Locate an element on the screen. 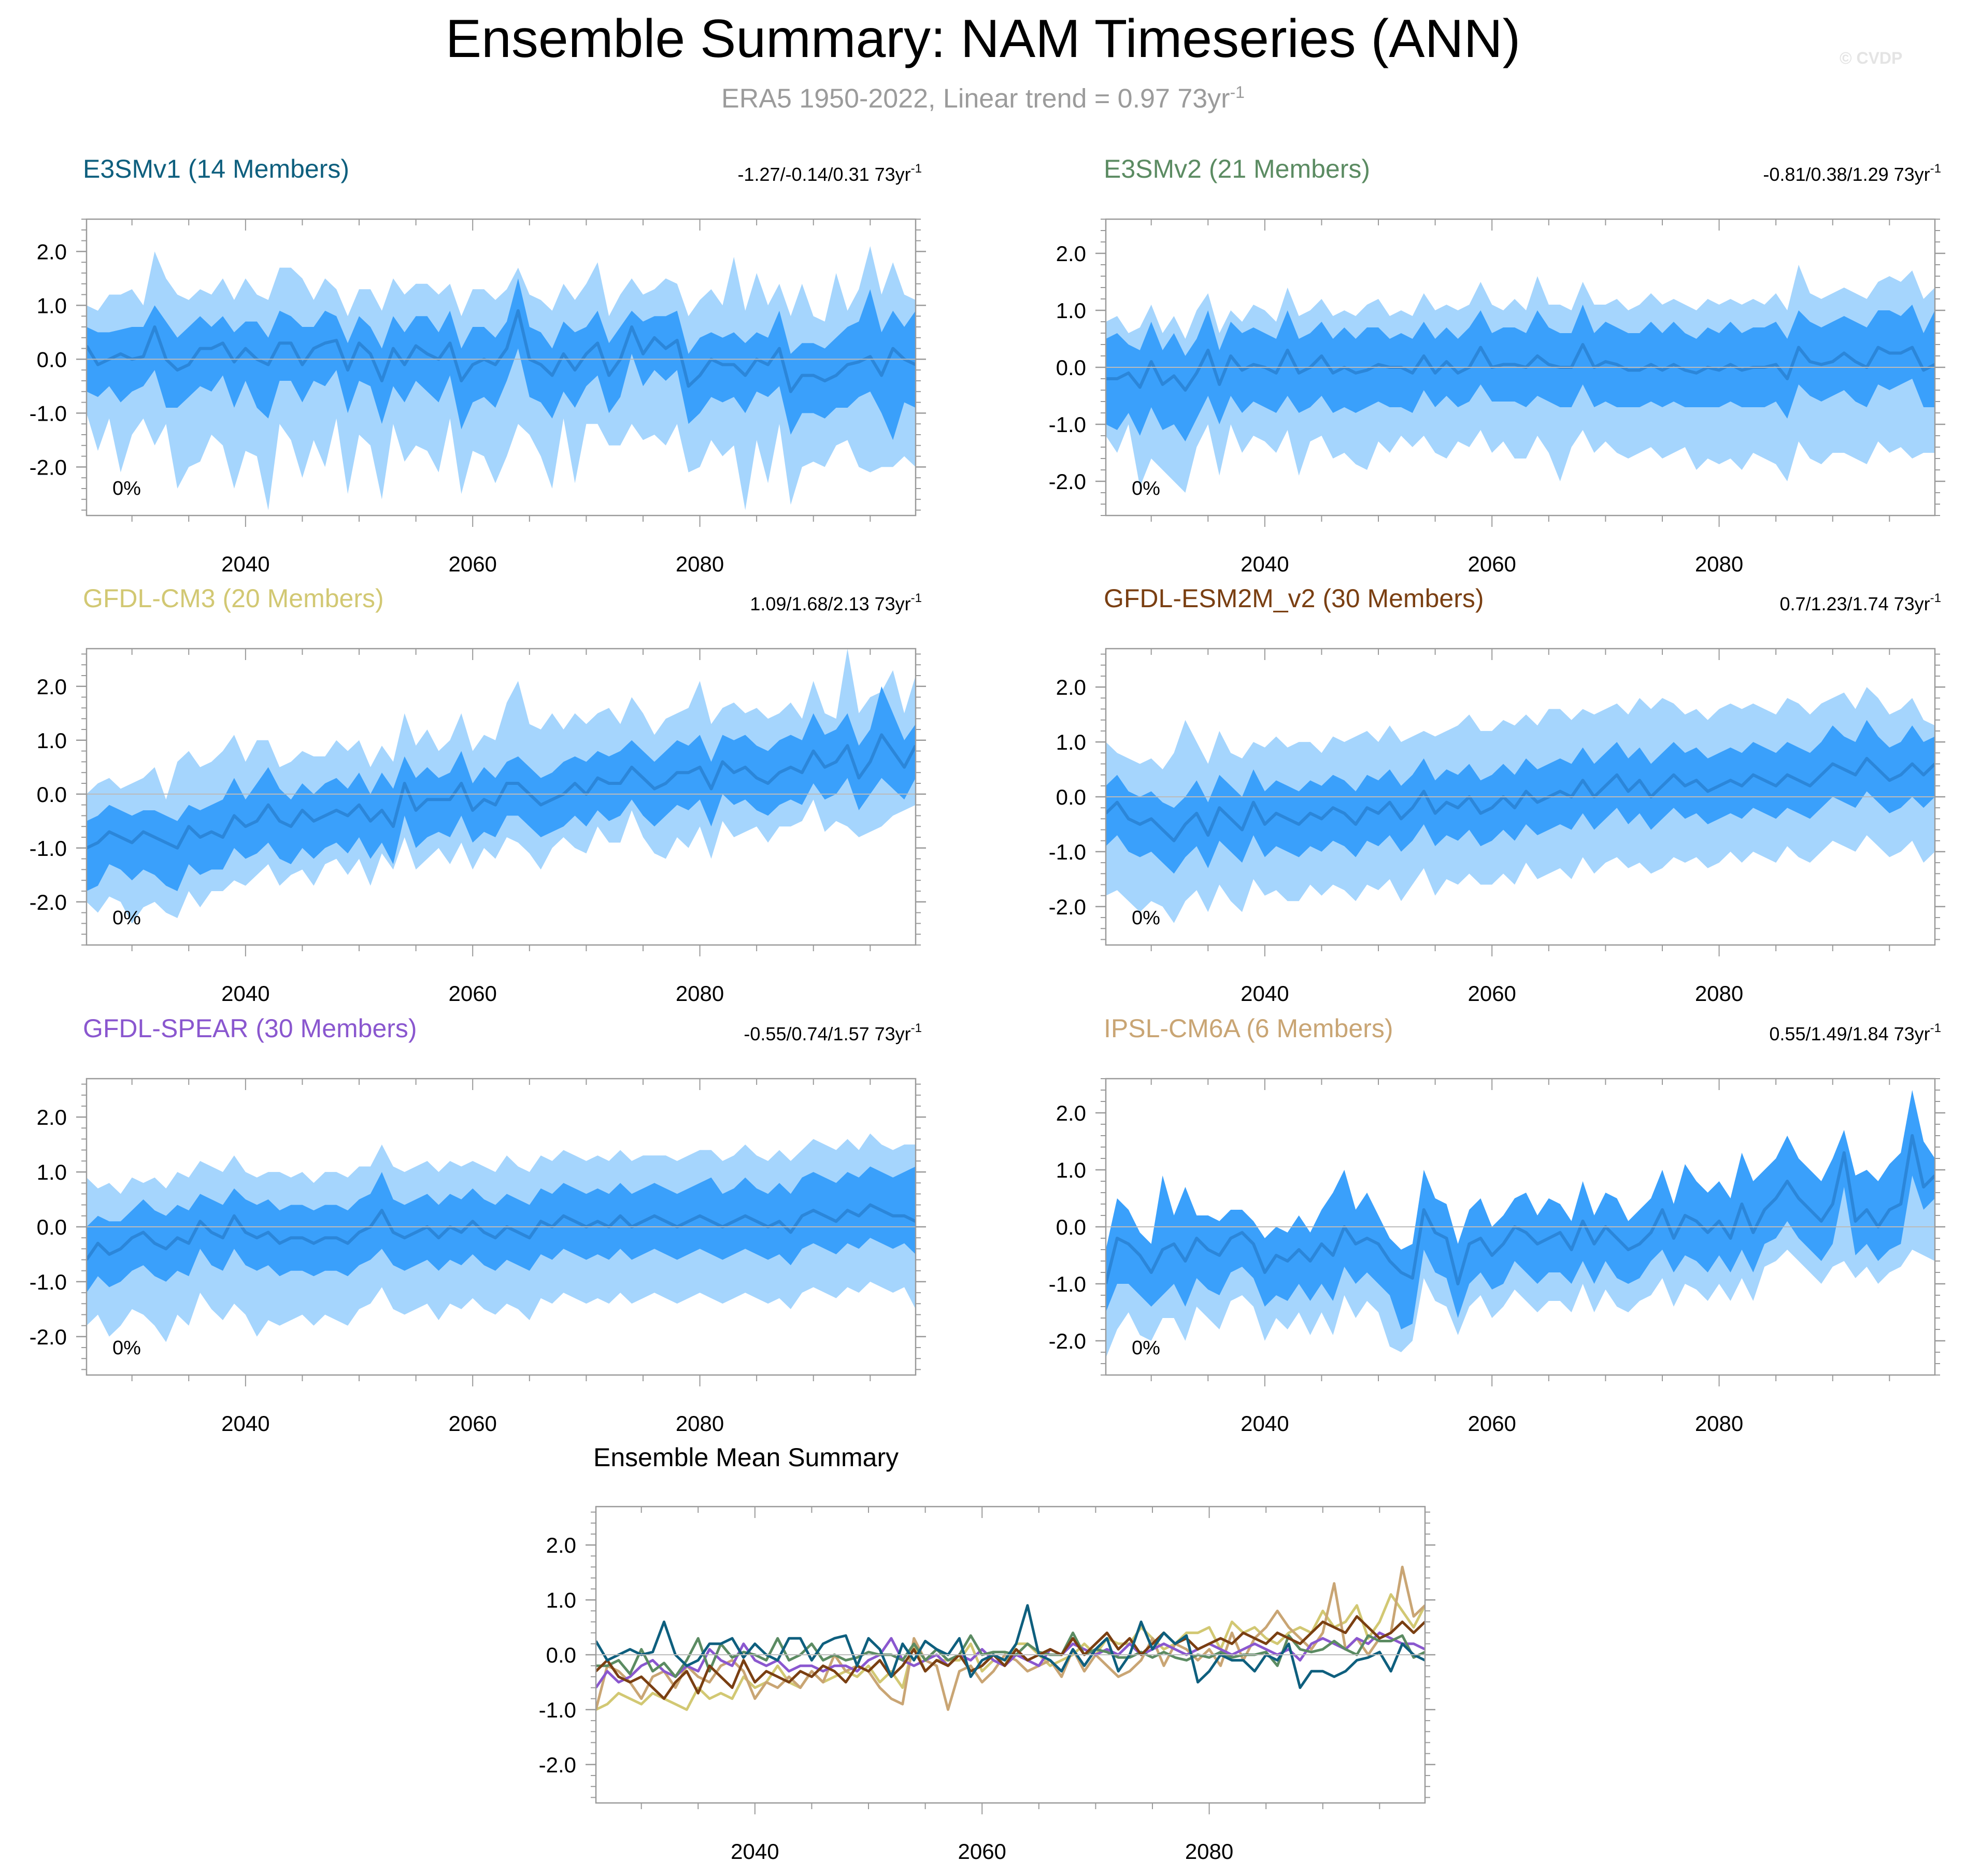 The image size is (1966, 1876). panel-title: GFDL-ESM2M_v2 (30 Members) is located at coordinates (1294, 598).